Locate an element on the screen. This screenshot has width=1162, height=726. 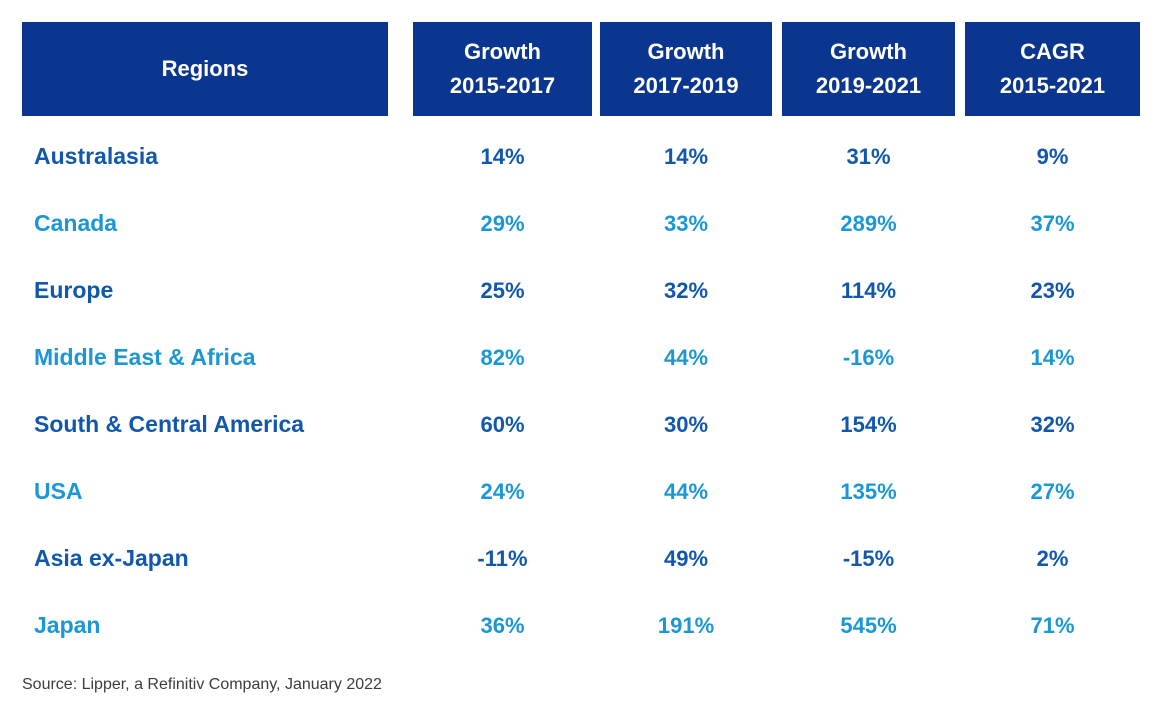
region-name-cell: USA is located at coordinates (58, 491).